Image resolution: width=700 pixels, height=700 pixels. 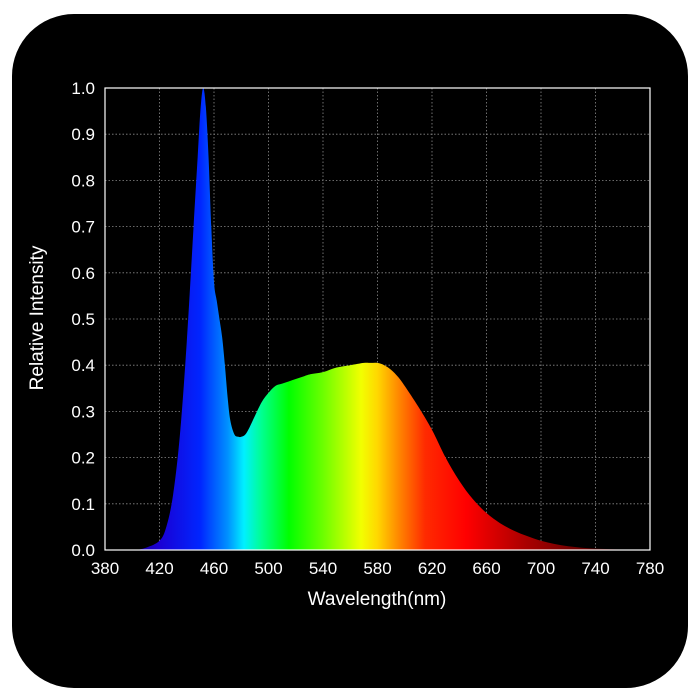 What do you see at coordinates (159, 568) in the screenshot?
I see `x-tick-label-420: 420` at bounding box center [159, 568].